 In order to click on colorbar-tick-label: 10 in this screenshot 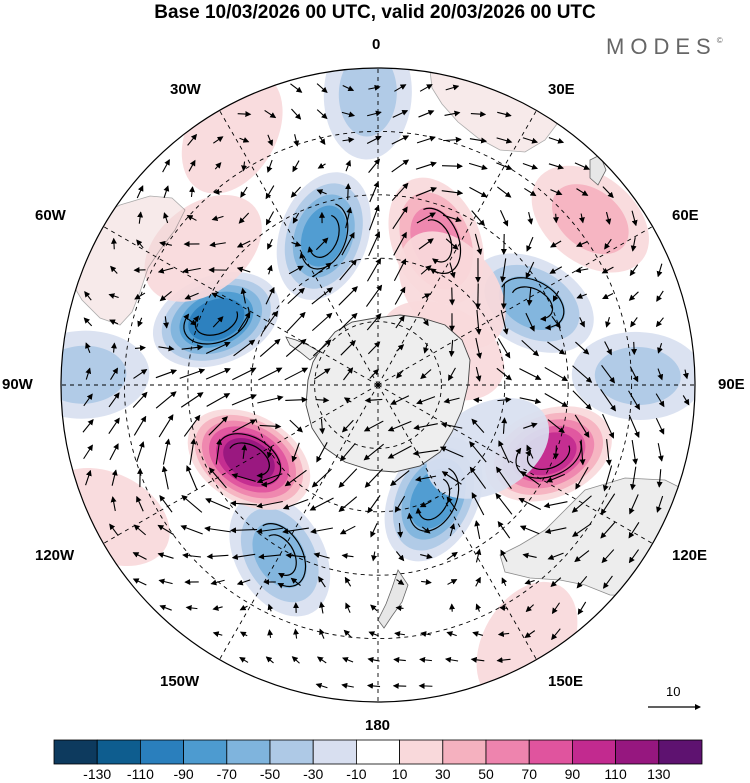, I will do `click(400, 774)`.